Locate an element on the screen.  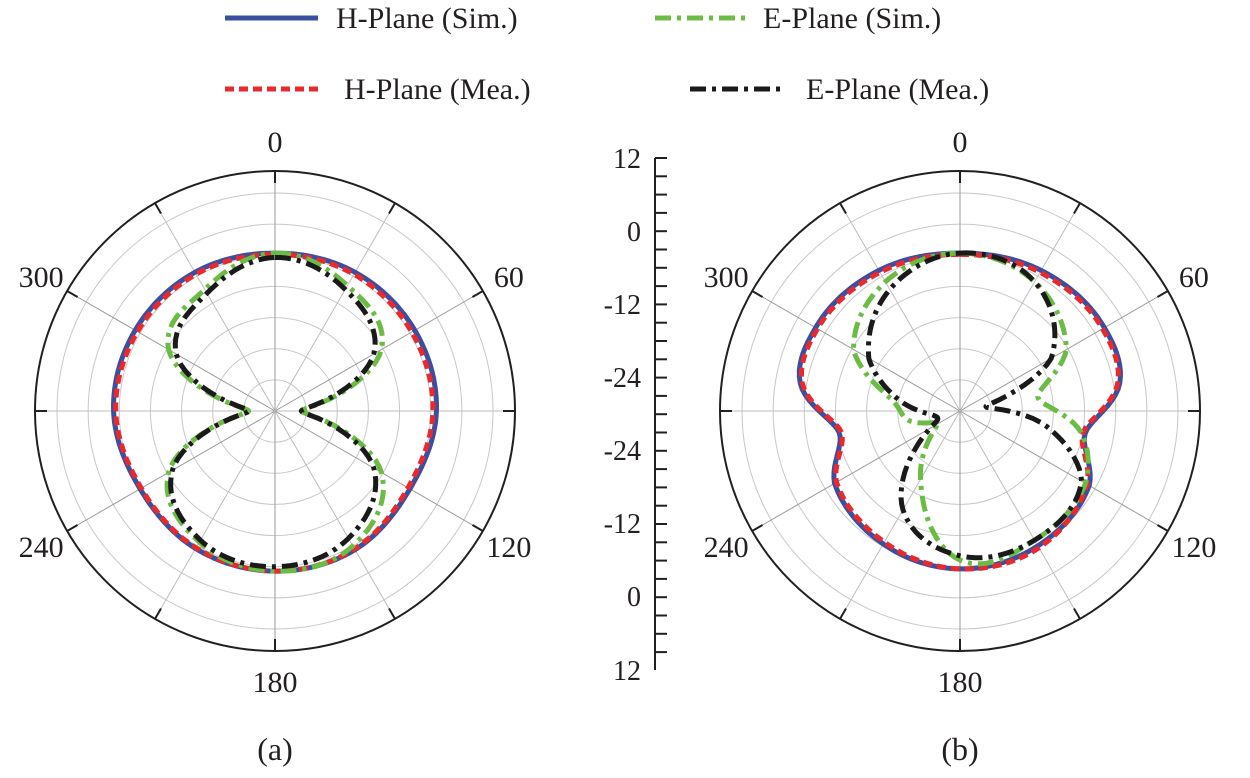
panel-caption: (b) is located at coordinates (959, 749).